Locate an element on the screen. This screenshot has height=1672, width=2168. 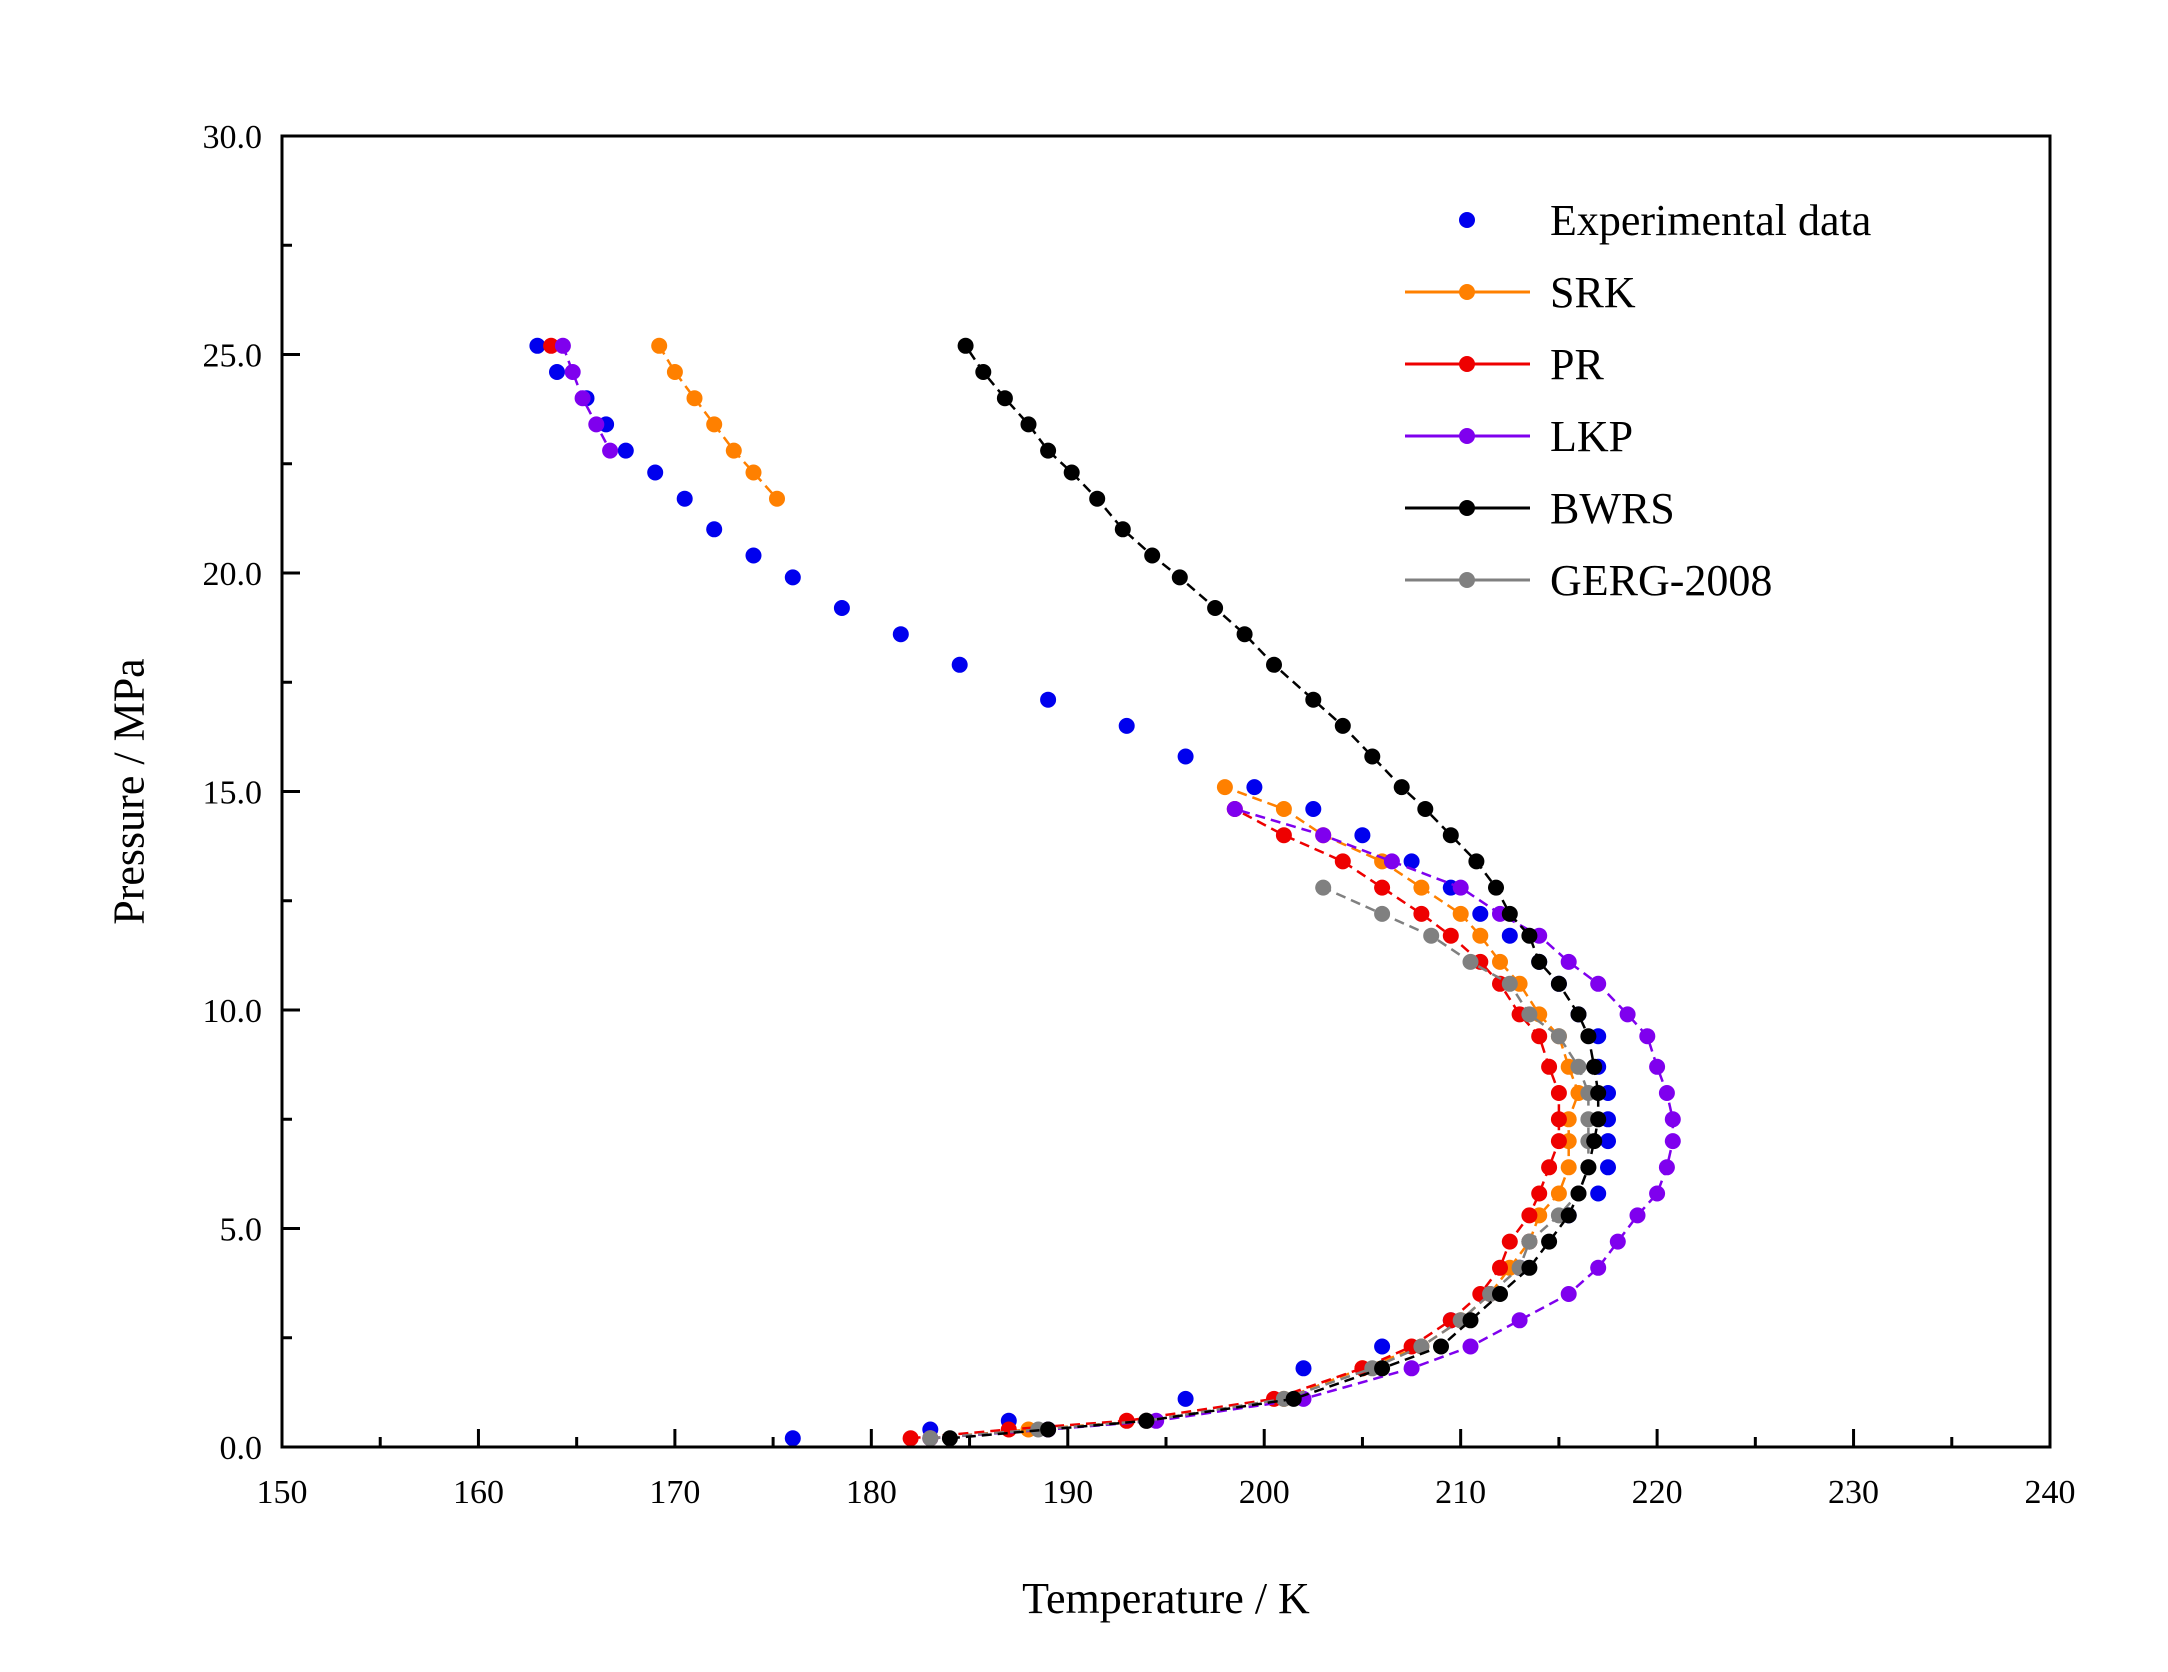
x-tick-label: 200 is located at coordinates (1264, 1492).